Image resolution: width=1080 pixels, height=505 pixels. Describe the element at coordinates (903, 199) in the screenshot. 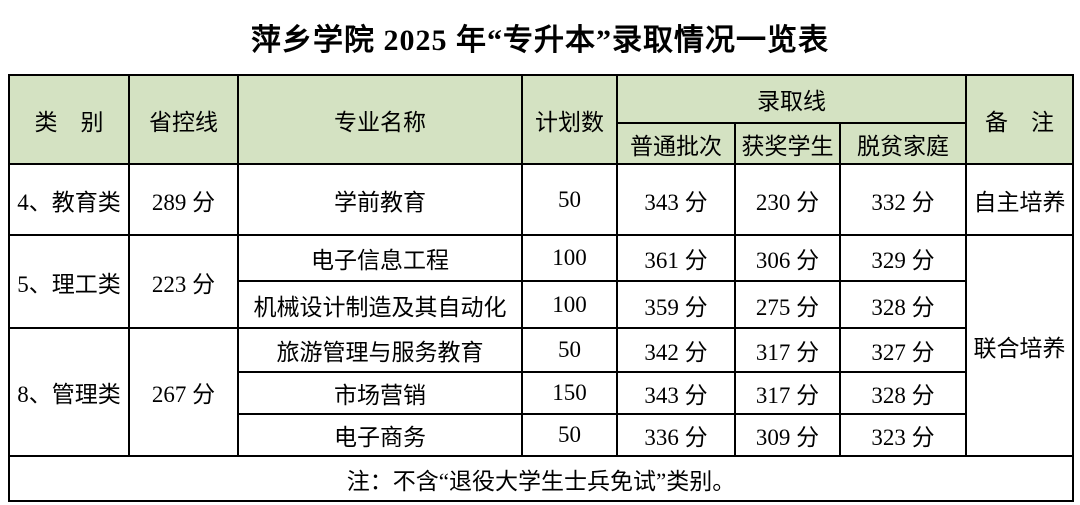

I see `cell-poverty-line: 332 分` at that location.